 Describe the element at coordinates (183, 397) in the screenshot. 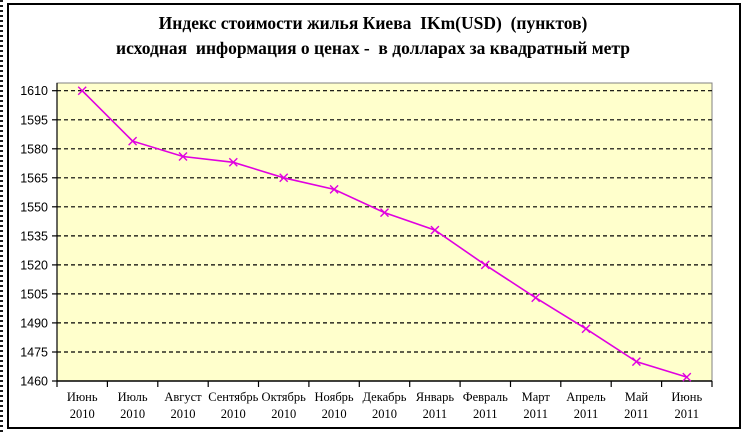

I see `svg-text: Август` at that location.